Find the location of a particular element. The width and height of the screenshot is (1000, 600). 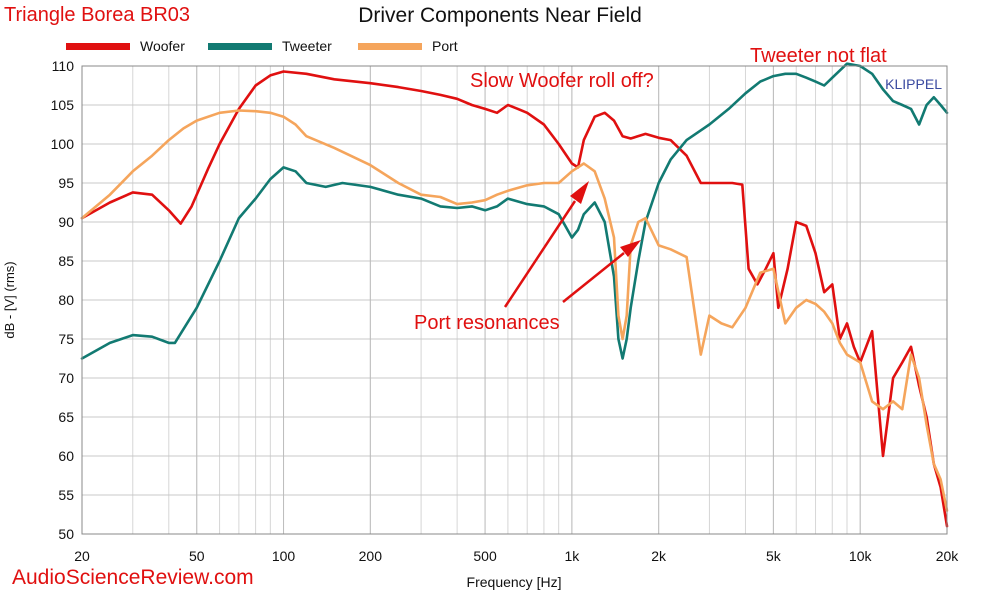

site-watermark: AudioScienceReview.com is located at coordinates (133, 577).